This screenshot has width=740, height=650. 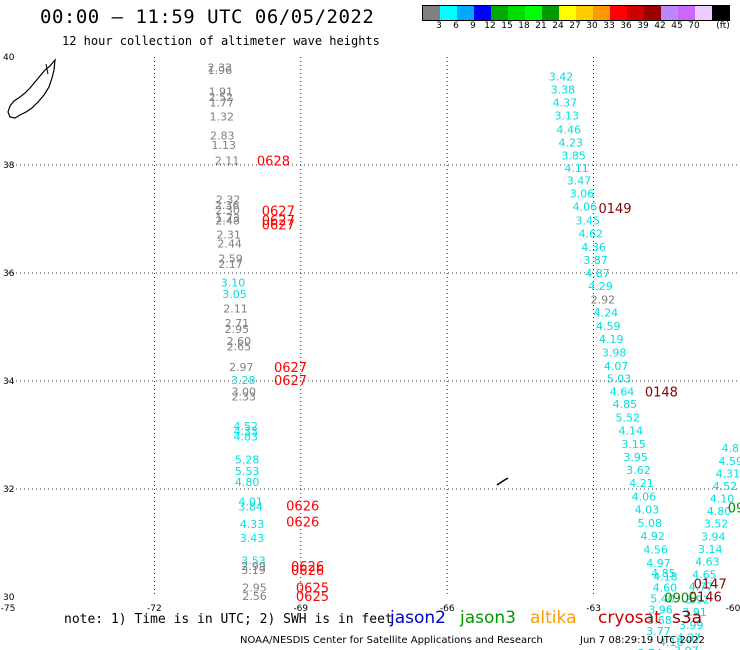 I want to click on wave-height-value: 3.38, so click(x=563, y=89).